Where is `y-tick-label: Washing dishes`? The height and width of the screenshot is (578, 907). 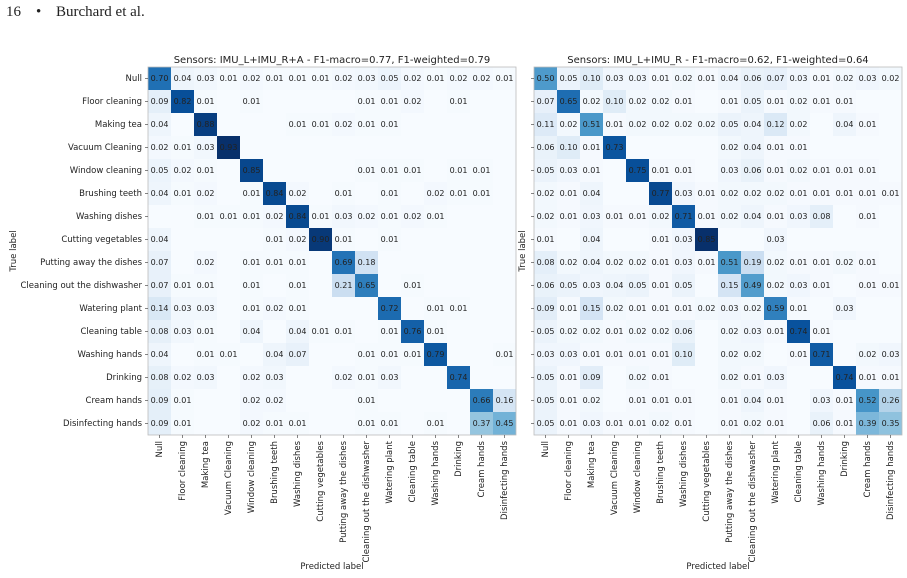 y-tick-label: Washing dishes is located at coordinates (109, 217).